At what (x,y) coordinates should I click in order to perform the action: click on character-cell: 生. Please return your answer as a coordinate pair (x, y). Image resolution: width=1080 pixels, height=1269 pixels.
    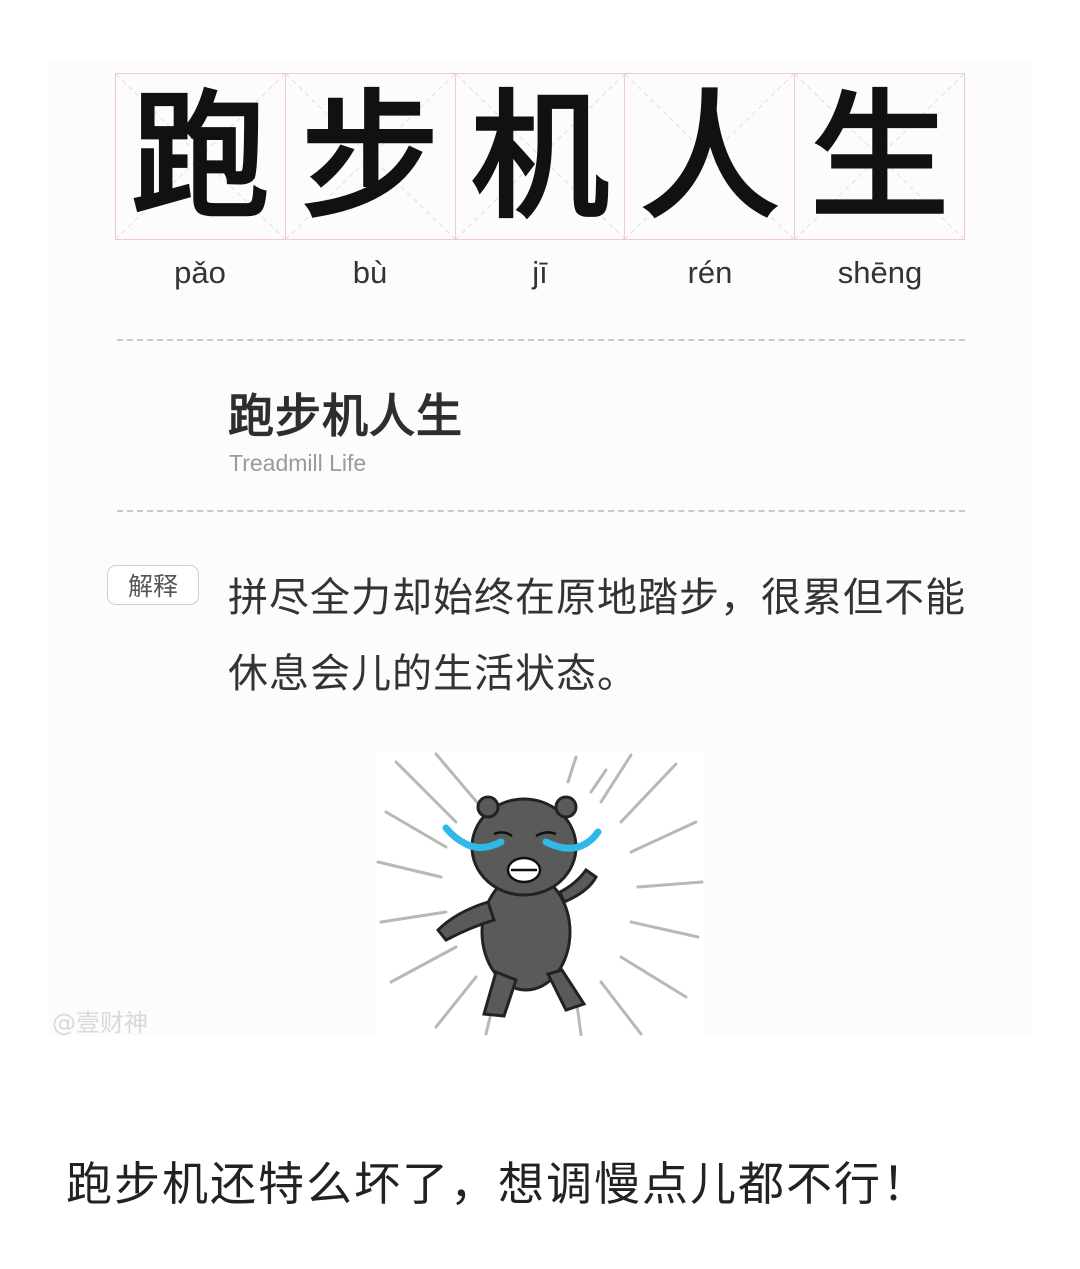
    Looking at the image, I should click on (879, 156).